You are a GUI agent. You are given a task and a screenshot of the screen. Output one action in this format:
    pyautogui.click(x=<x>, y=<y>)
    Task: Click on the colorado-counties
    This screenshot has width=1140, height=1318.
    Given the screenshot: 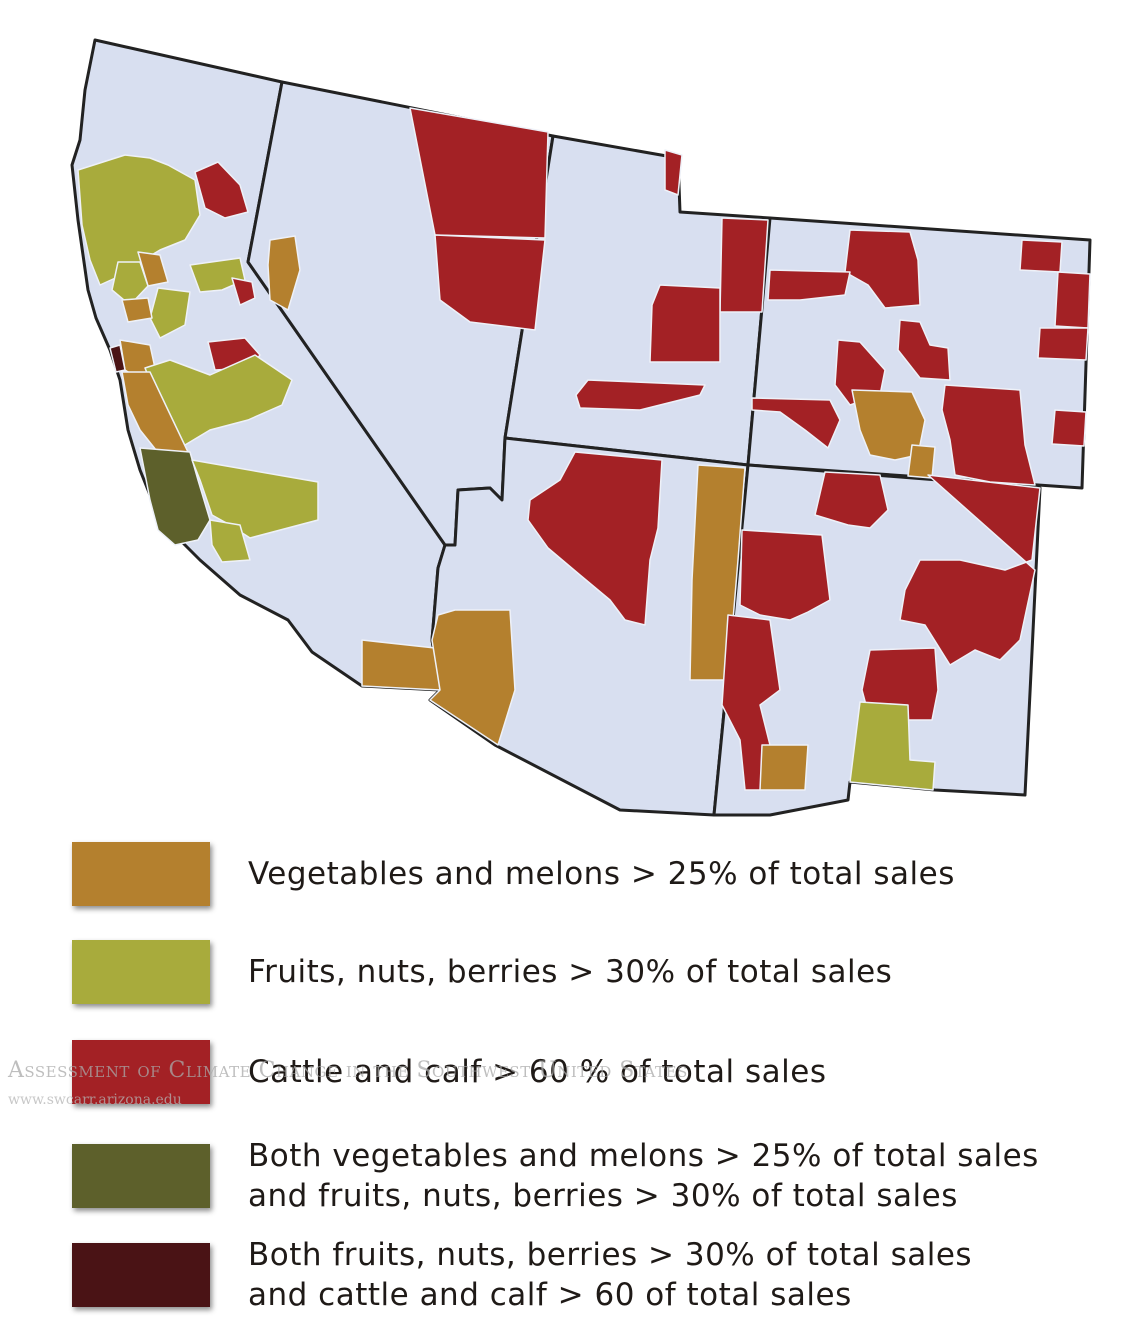 What is the action you would take?
    pyautogui.click(x=921, y=357)
    